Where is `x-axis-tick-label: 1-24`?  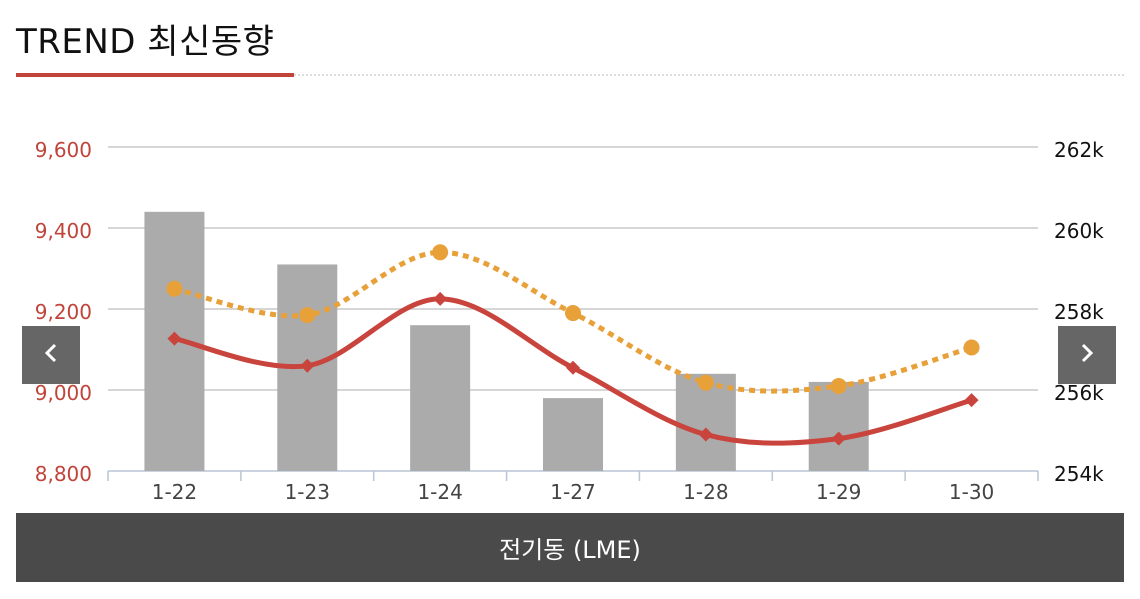 x-axis-tick-label: 1-24 is located at coordinates (439, 492).